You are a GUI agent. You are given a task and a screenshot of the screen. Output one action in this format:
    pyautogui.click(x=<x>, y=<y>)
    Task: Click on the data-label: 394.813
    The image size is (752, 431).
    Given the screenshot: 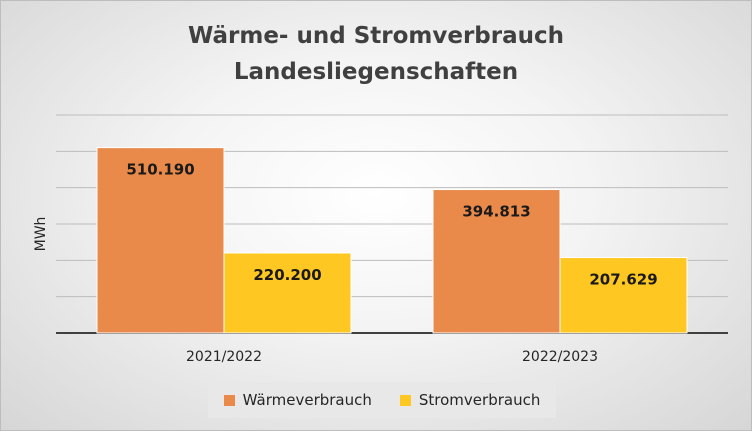 What is the action you would take?
    pyautogui.click(x=496, y=212)
    